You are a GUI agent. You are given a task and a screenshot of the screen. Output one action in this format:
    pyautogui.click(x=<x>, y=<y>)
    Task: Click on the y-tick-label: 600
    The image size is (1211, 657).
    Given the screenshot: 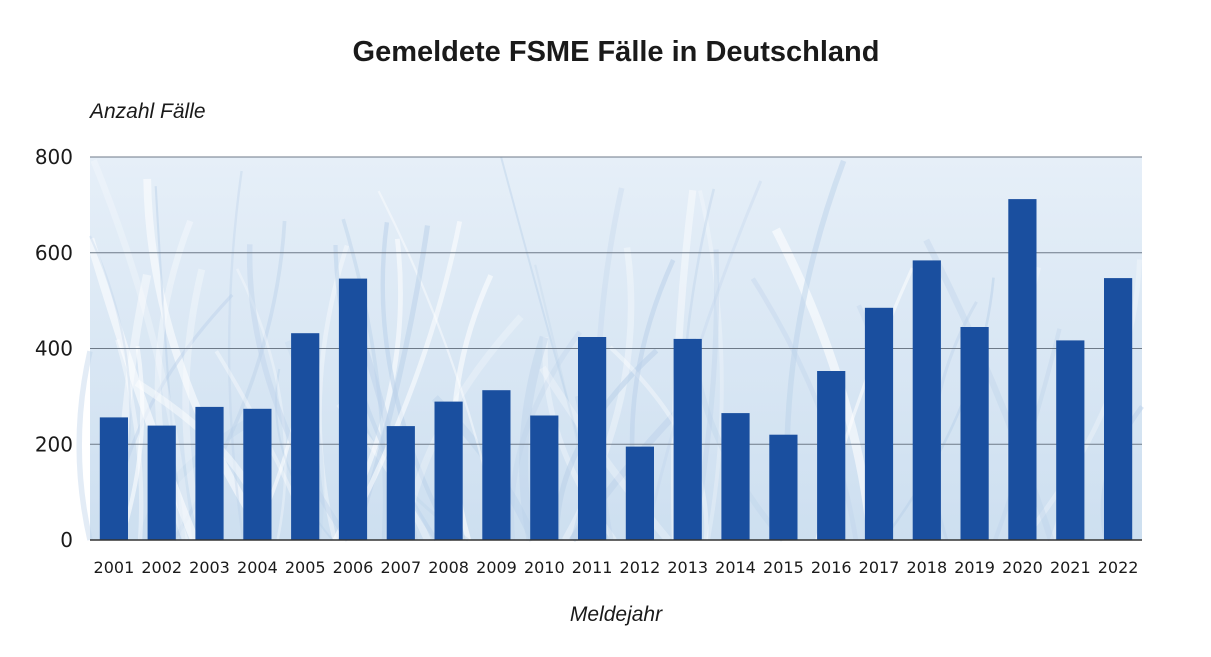 What is the action you would take?
    pyautogui.click(x=54, y=253)
    